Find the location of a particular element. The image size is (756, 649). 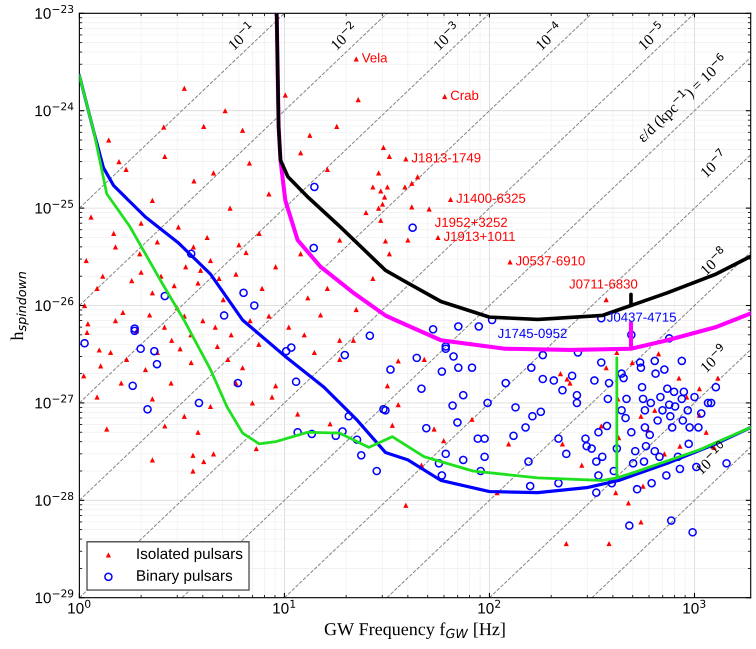

annotation: 10$^{−2}$ is located at coordinates (343, 35).